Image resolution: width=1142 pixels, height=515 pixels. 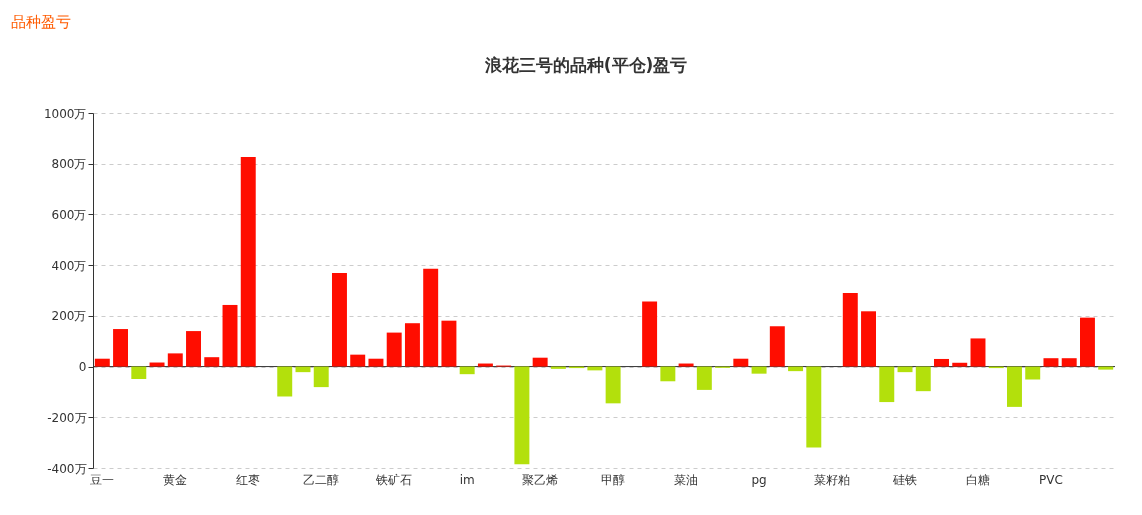 I want to click on x-tick-label: 白糖, so click(x=977, y=479).